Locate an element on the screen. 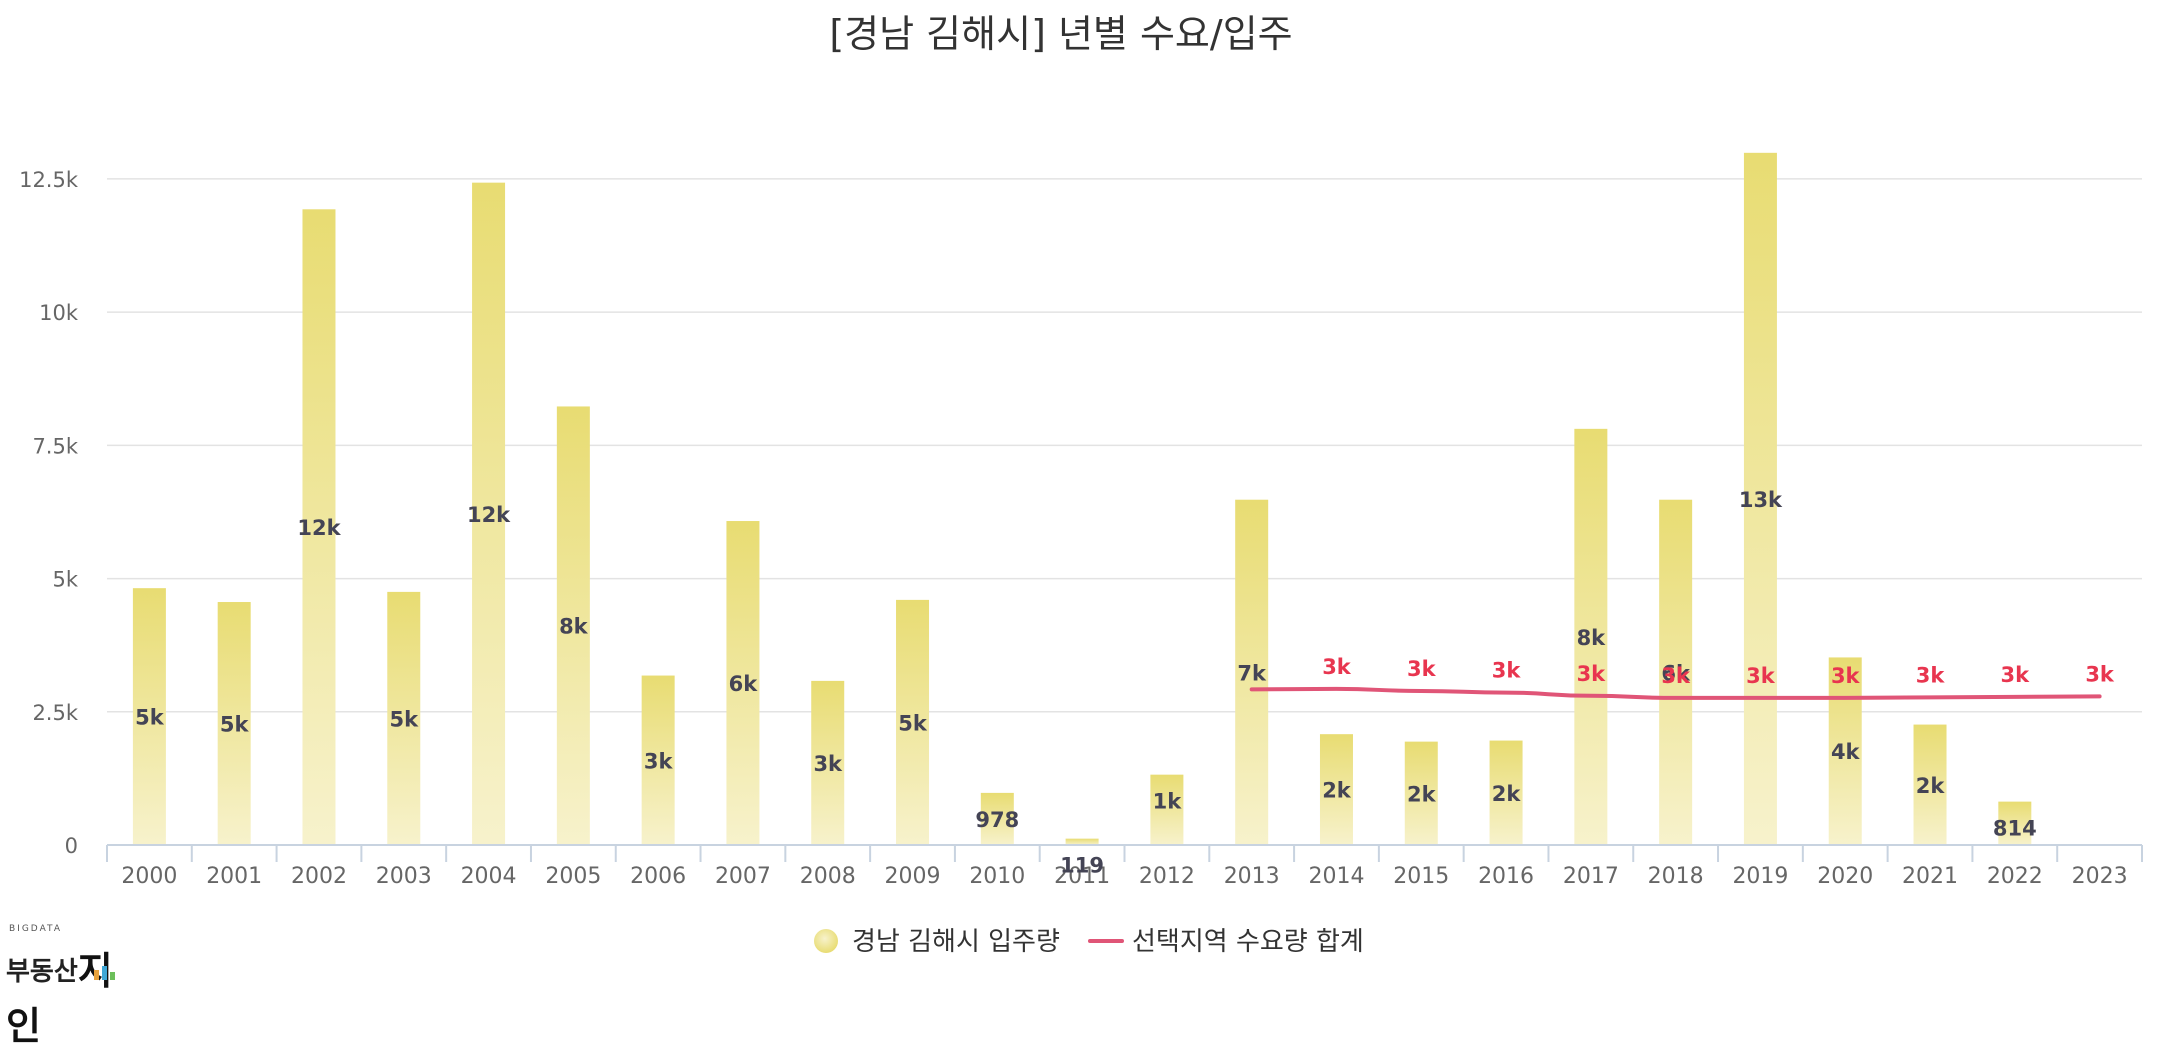  bar-data-label: 12k is located at coordinates (319, 528).